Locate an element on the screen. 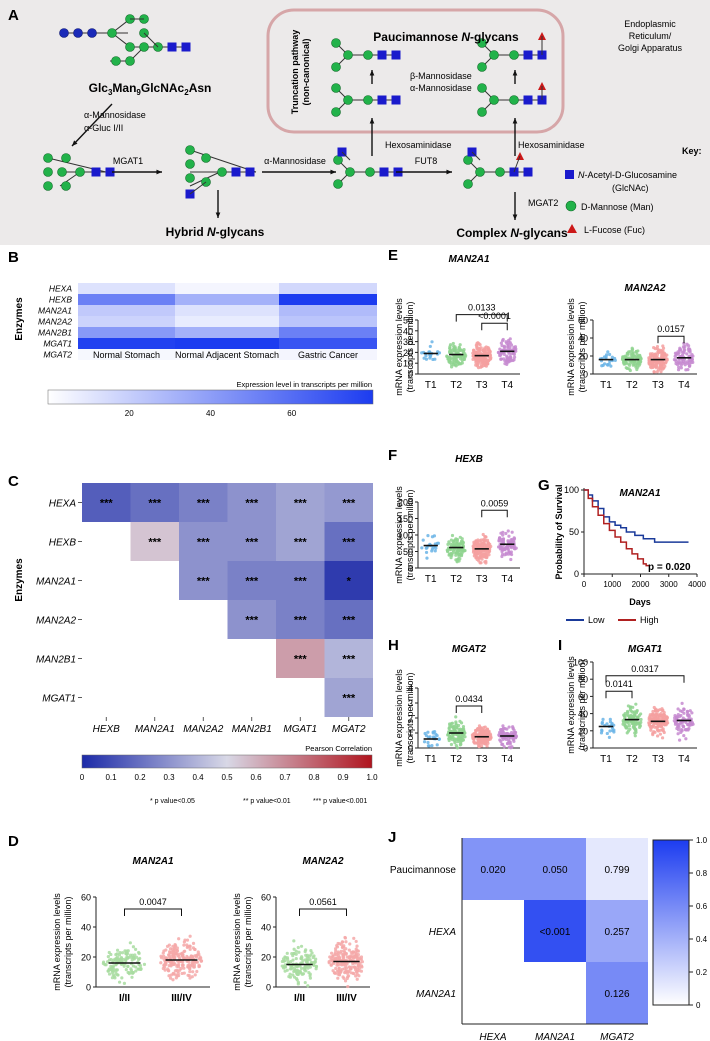  pvalue-column-label: MGAT2 is located at coordinates (617, 1036).